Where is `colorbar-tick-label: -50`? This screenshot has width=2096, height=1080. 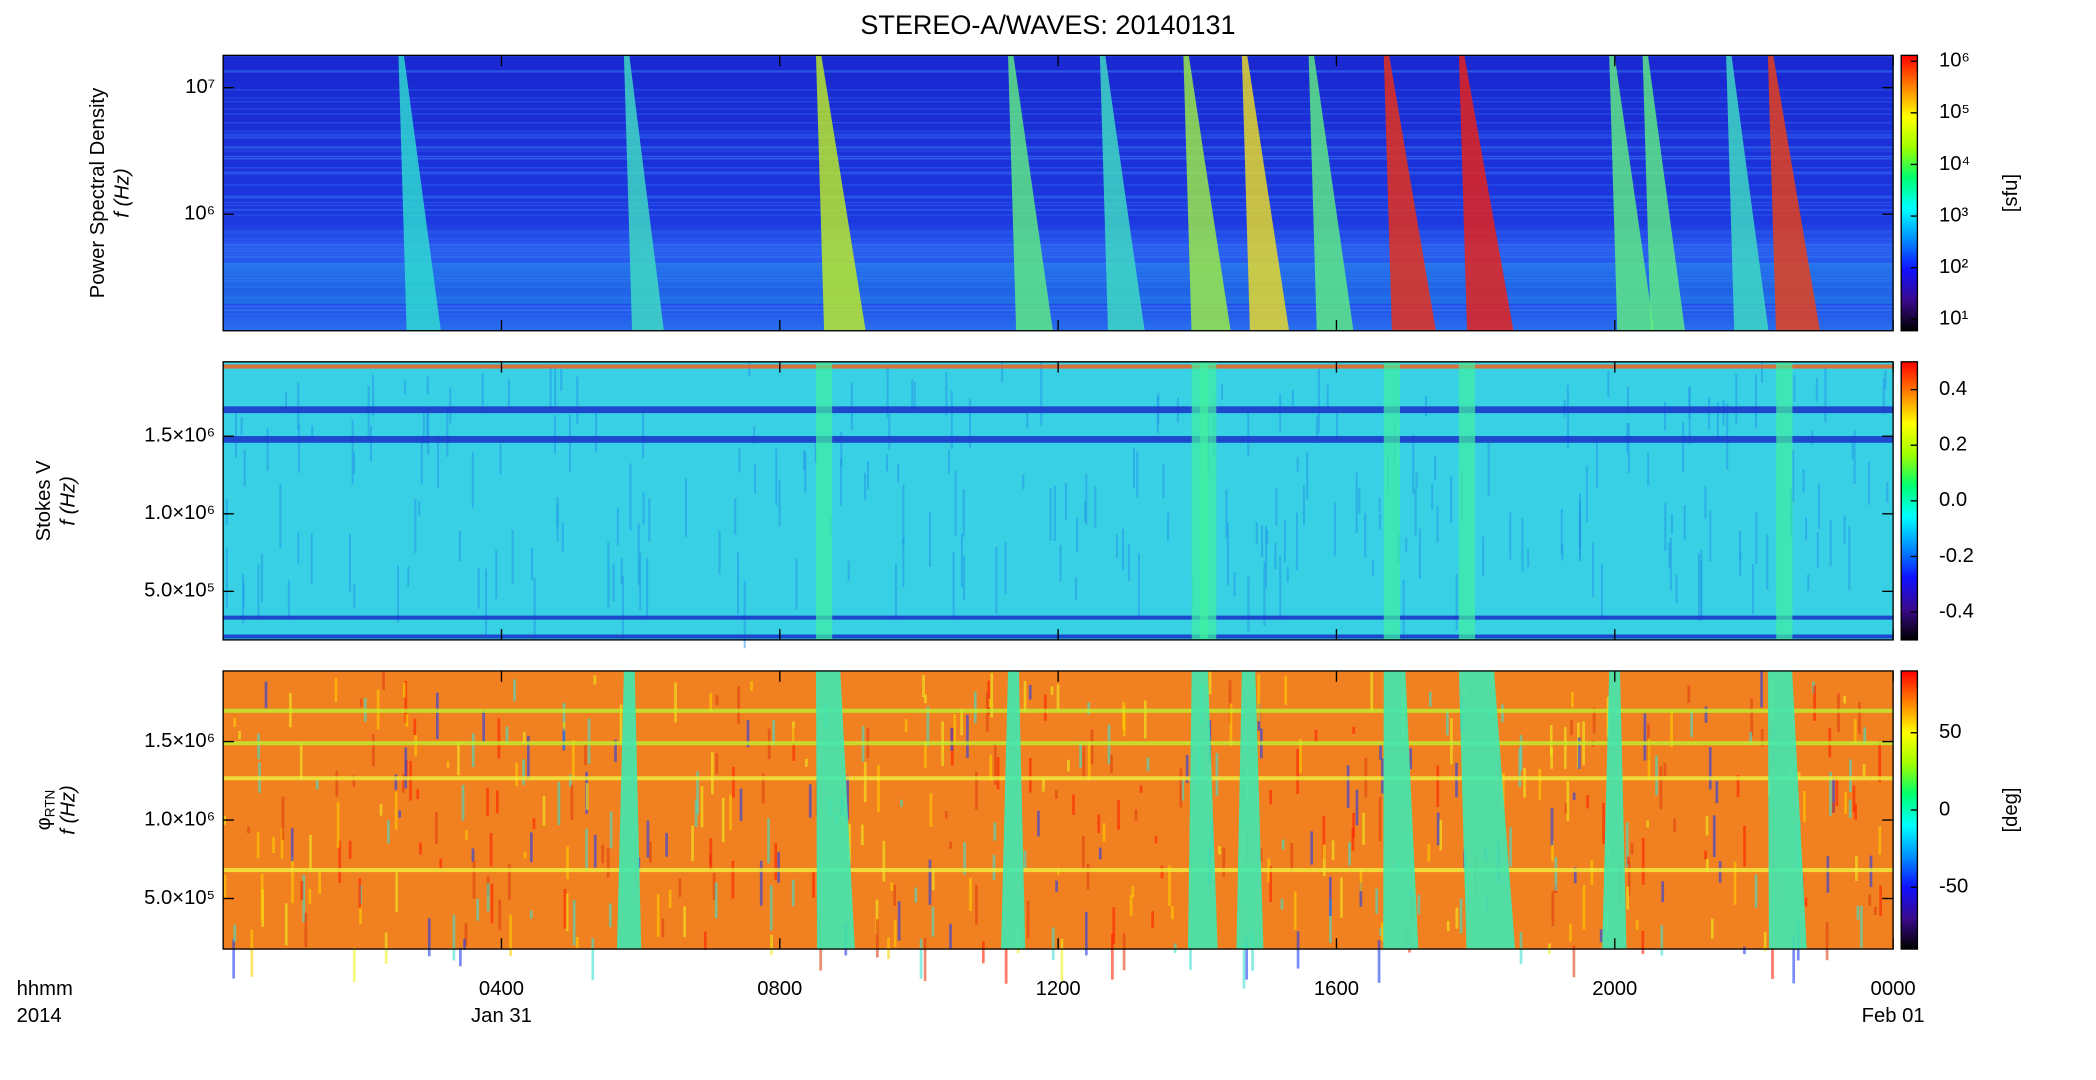
colorbar-tick-label: -50 is located at coordinates (1953, 887).